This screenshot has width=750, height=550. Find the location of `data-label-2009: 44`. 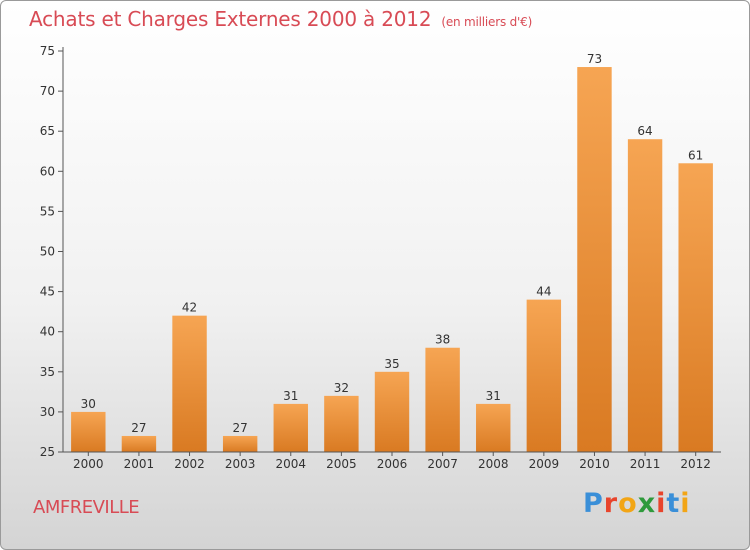

data-label-2009: 44 is located at coordinates (543, 292).